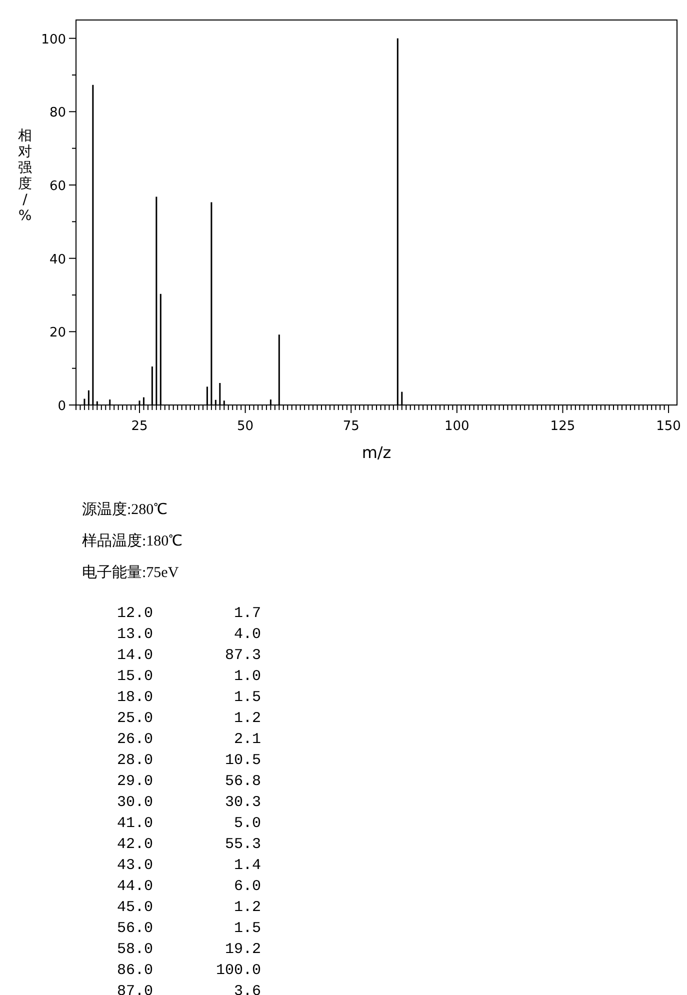 This screenshot has width=687, height=995. What do you see at coordinates (189, 718) in the screenshot?
I see `text: 25.0 1.2` at bounding box center [189, 718].